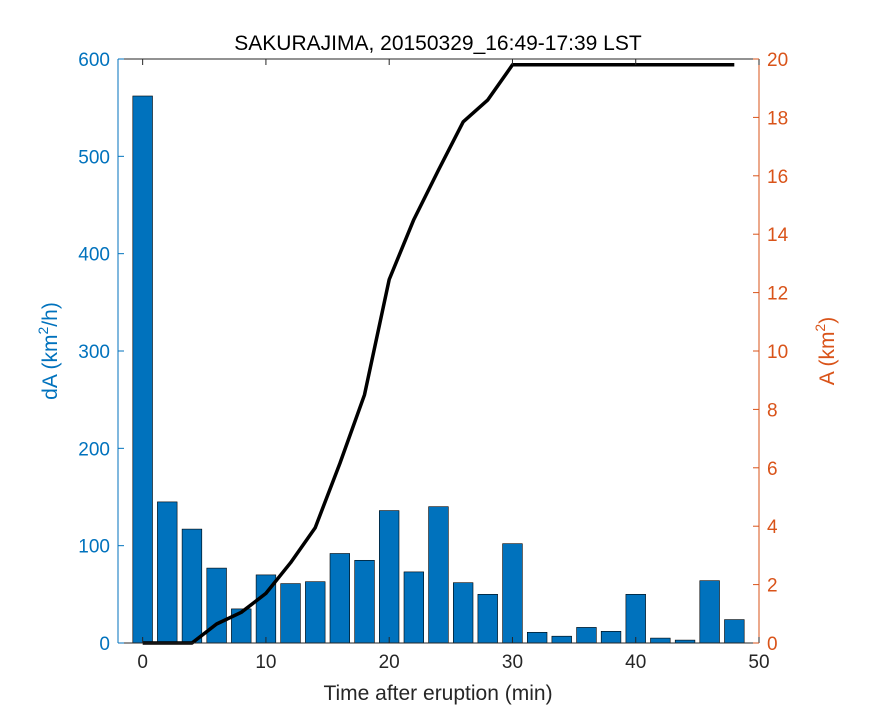  What do you see at coordinates (389, 662) in the screenshot?
I see `x-tick-label: 20` at bounding box center [389, 662].